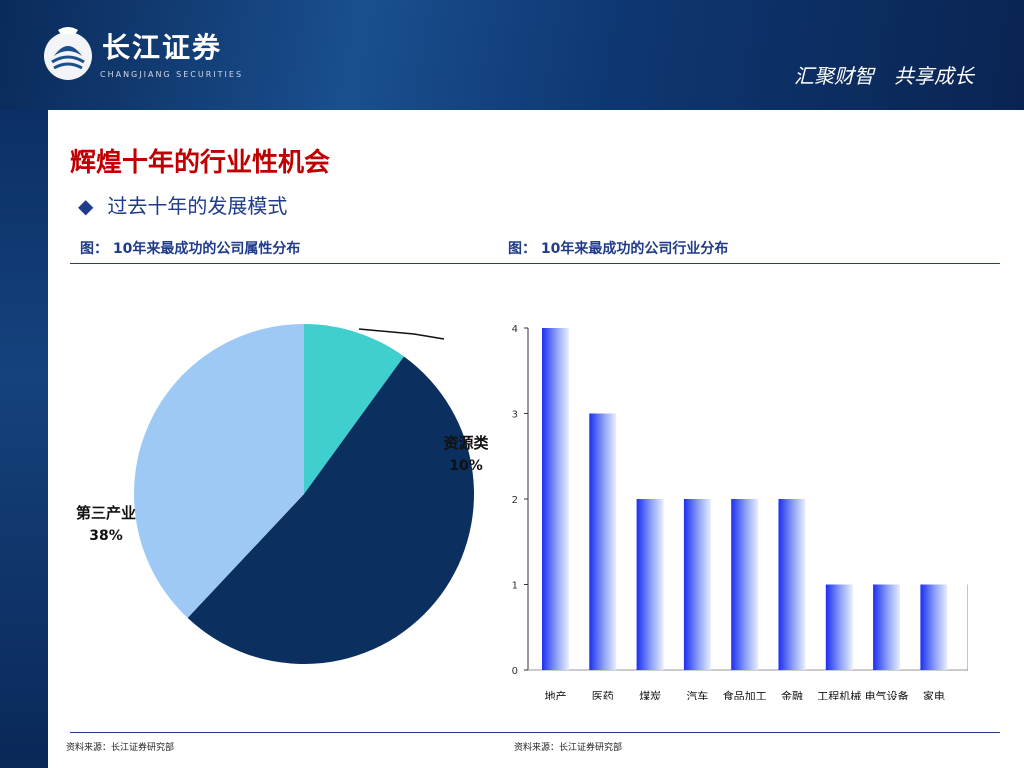 Image resolution: width=1024 pixels, height=768 pixels. I want to click on left-figure-title: 图： 10年来最成功的公司属性分布, so click(190, 249).